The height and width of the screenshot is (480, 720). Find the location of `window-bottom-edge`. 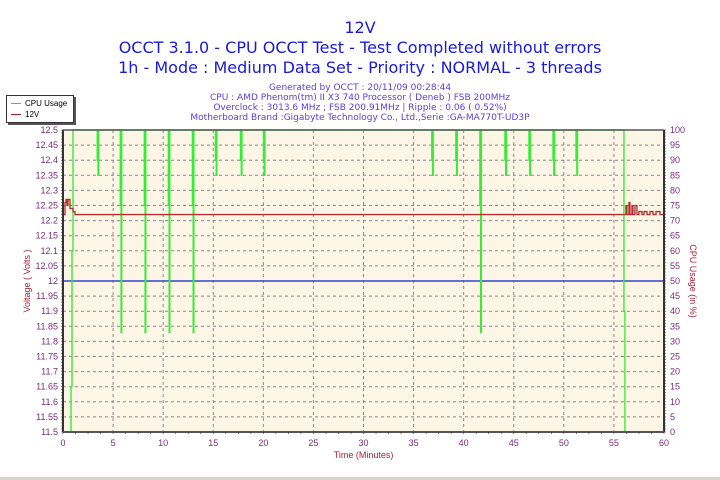

window-bottom-edge is located at coordinates (360, 478).